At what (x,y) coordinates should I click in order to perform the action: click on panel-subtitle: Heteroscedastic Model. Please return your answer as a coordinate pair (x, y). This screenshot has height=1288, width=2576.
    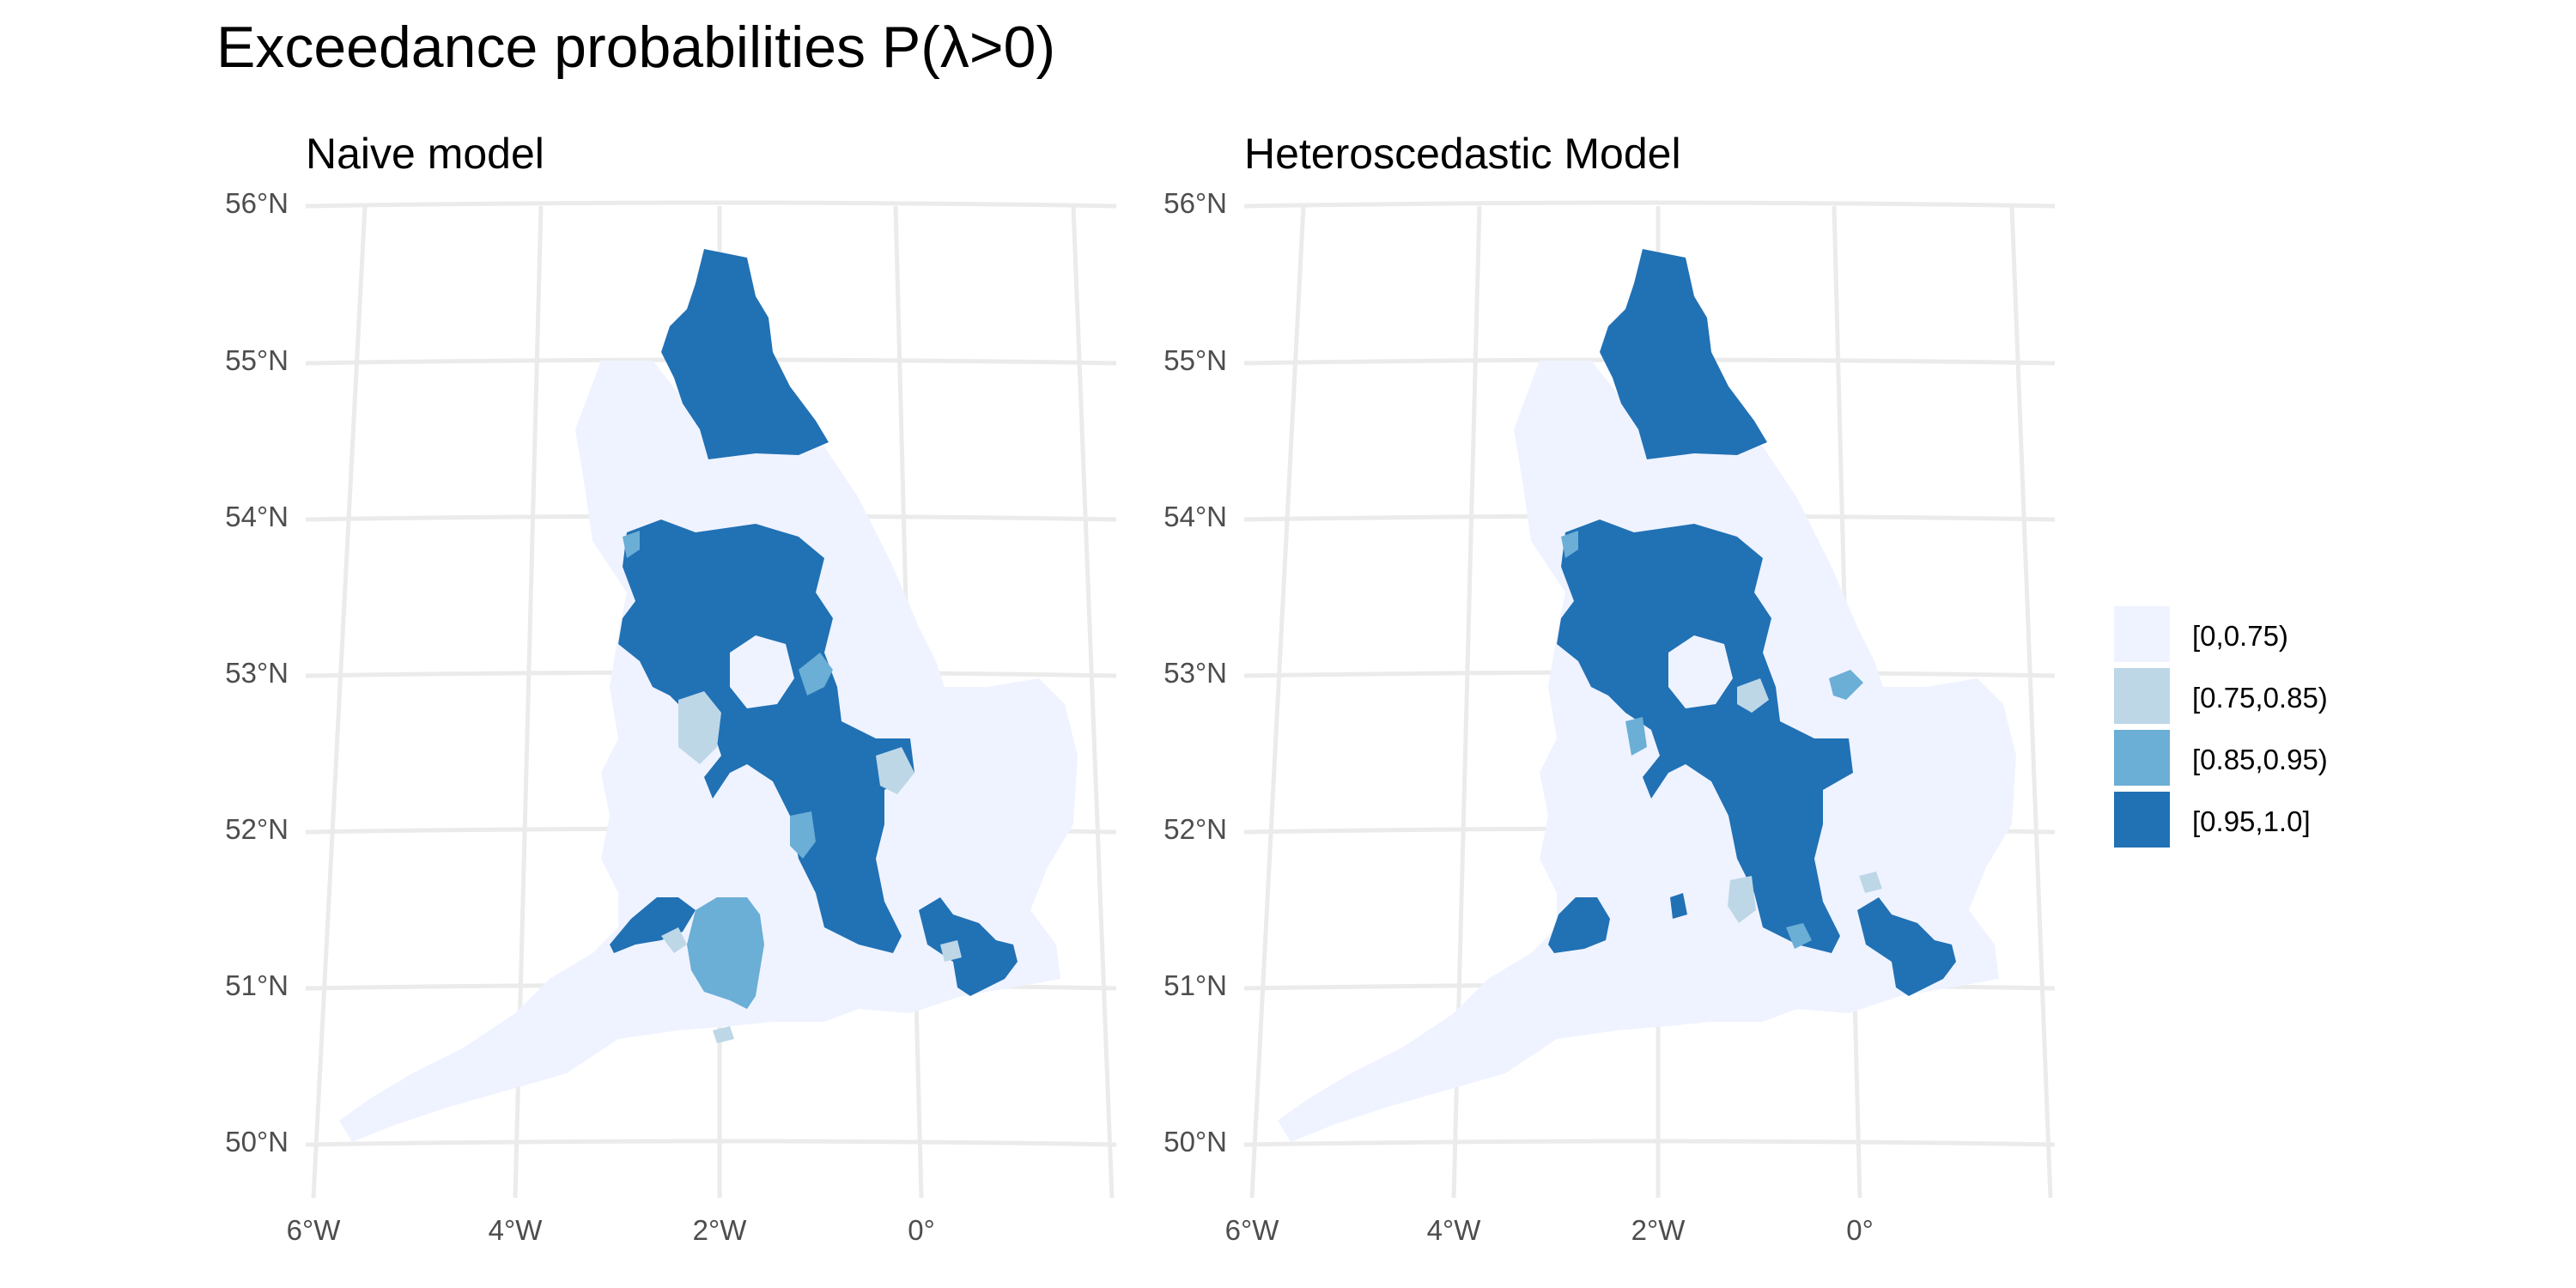
    Looking at the image, I should click on (1462, 154).